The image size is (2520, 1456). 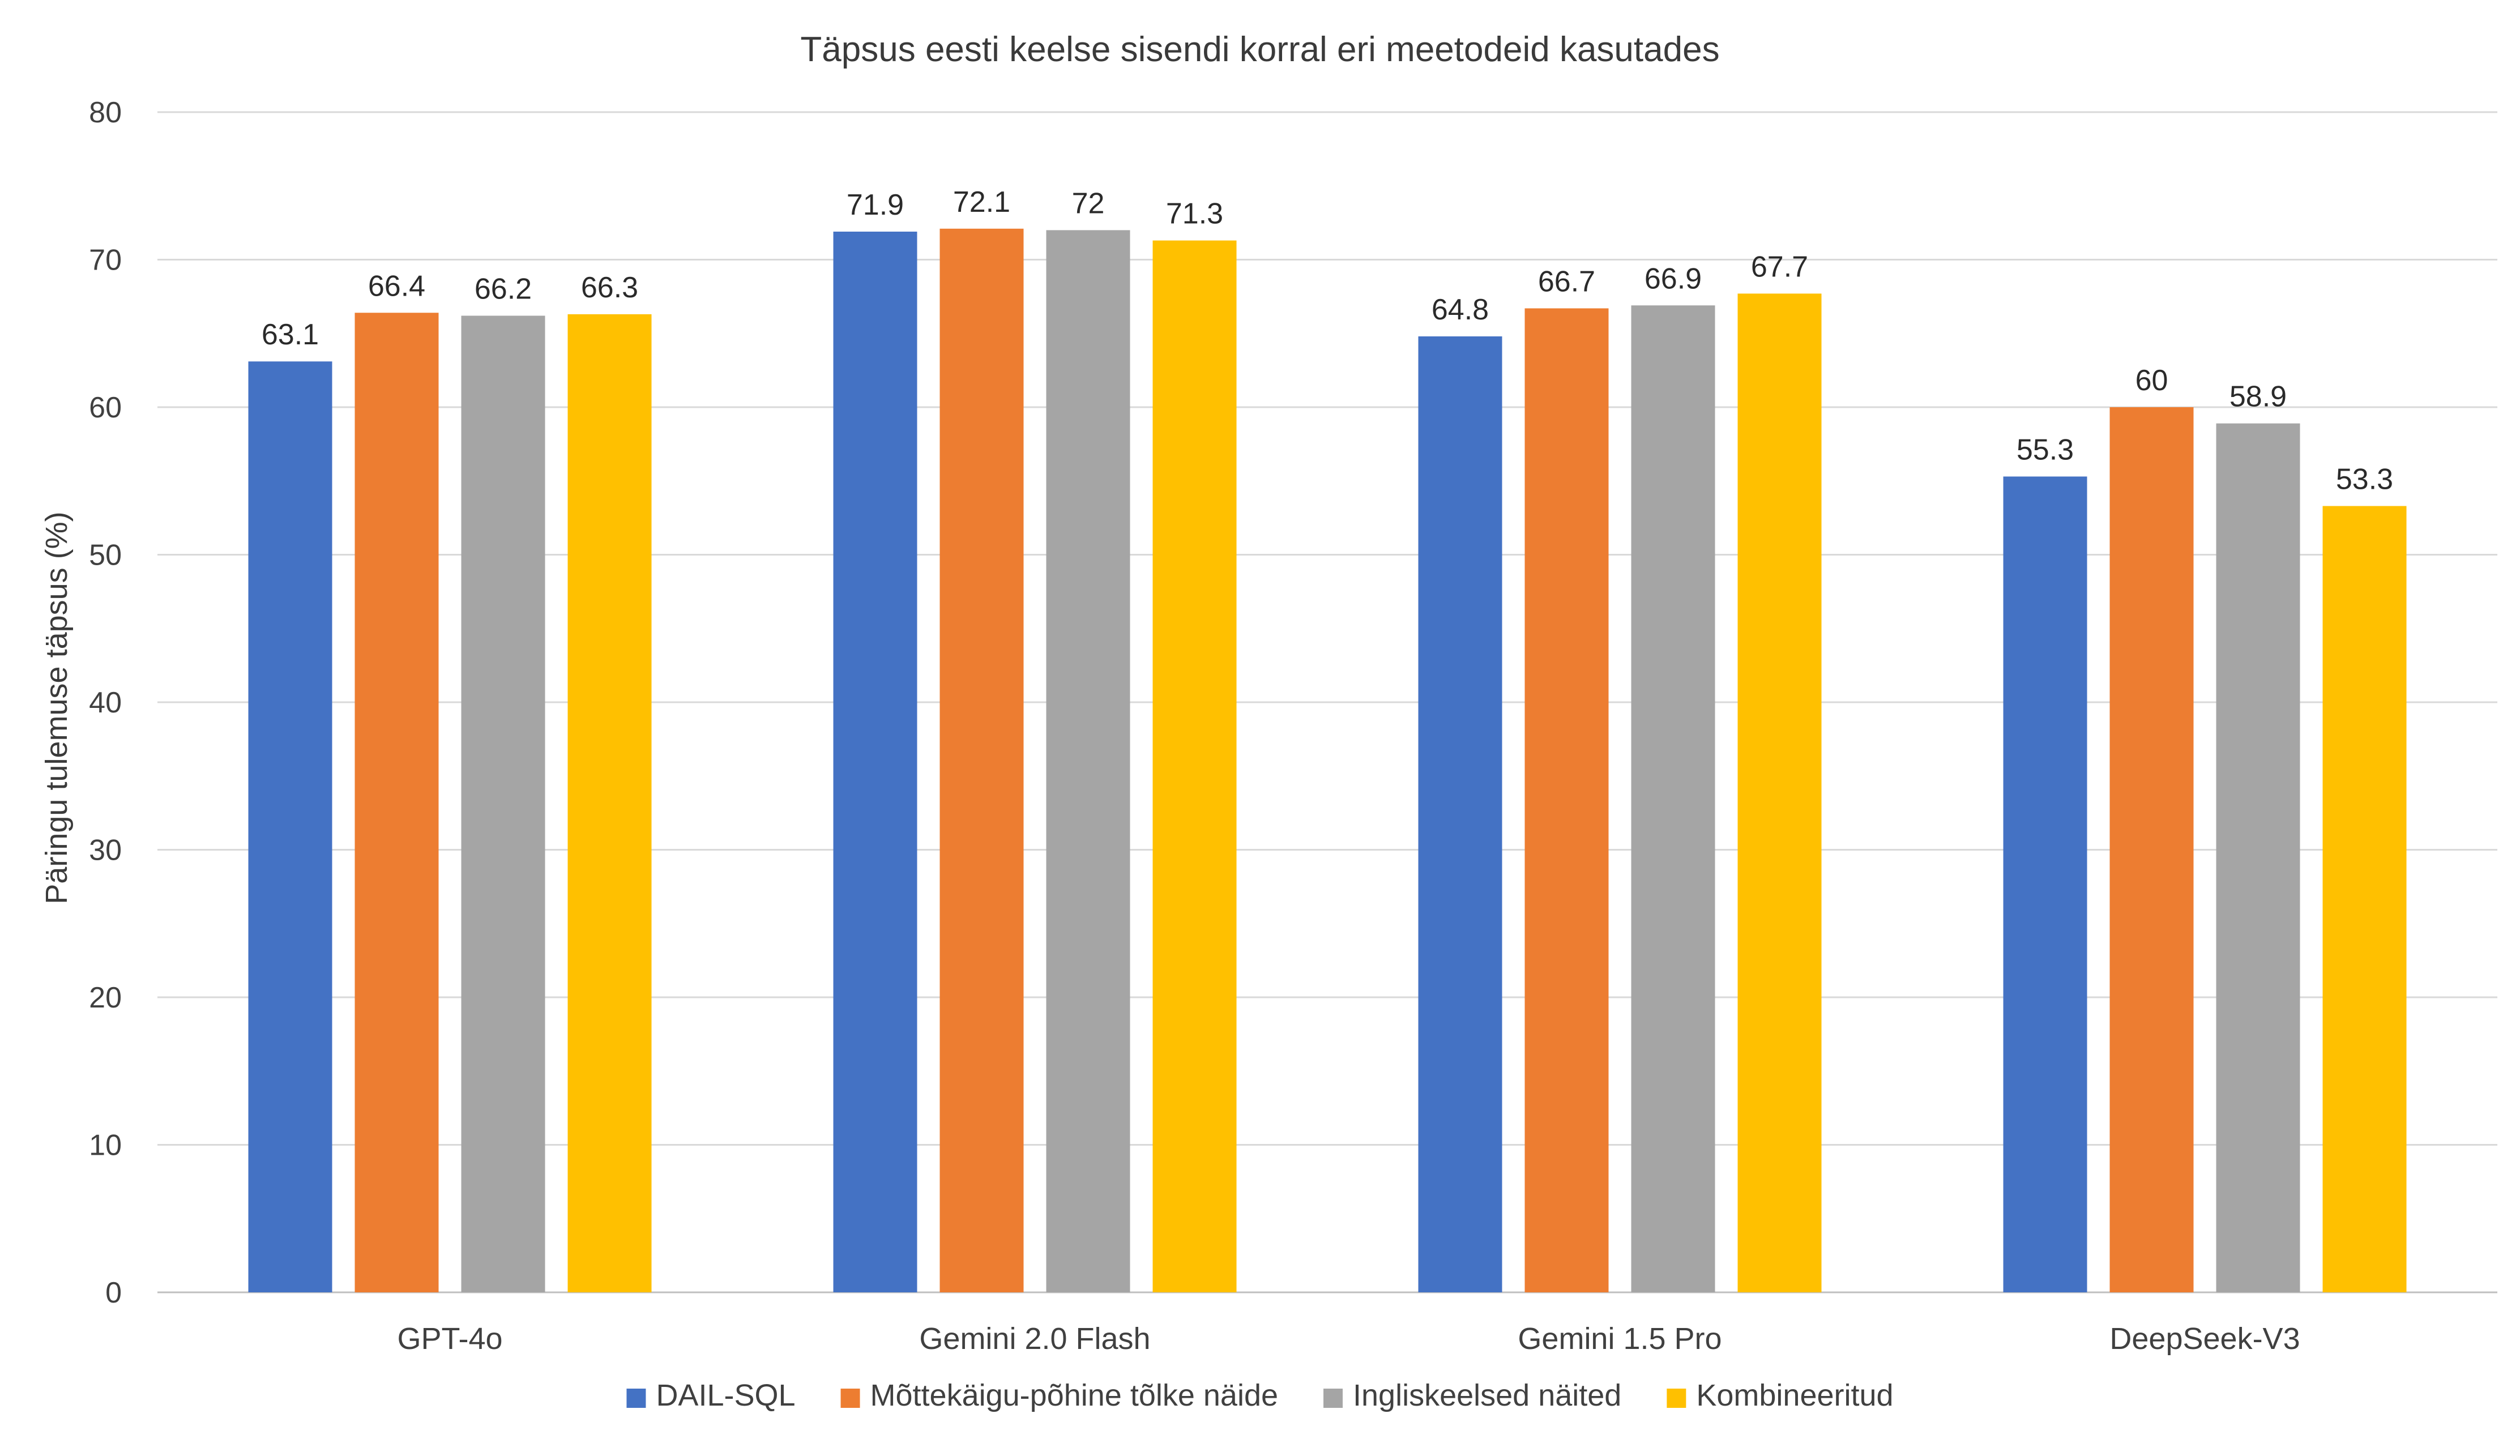 I want to click on y-tick-label: 70, so click(x=105, y=260).